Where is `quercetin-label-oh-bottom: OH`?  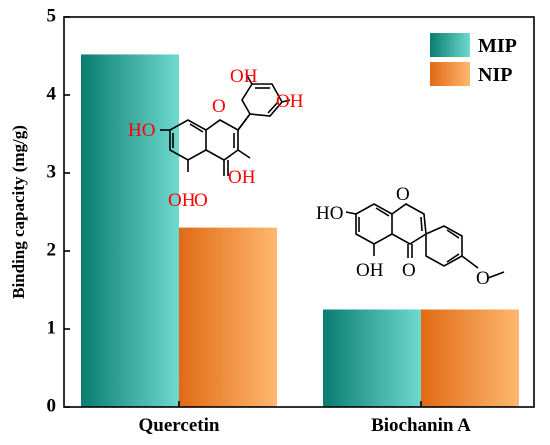 quercetin-label-oh-bottom: OH is located at coordinates (182, 200).